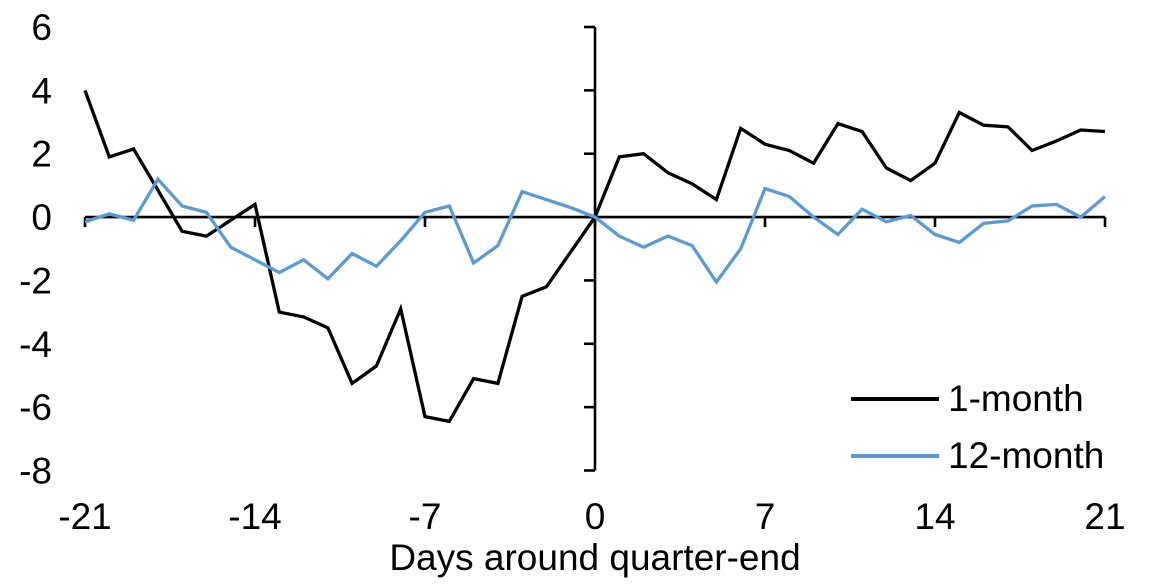 This screenshot has width=1152, height=584. What do you see at coordinates (35, 407) in the screenshot?
I see `y-tick-label: -6` at bounding box center [35, 407].